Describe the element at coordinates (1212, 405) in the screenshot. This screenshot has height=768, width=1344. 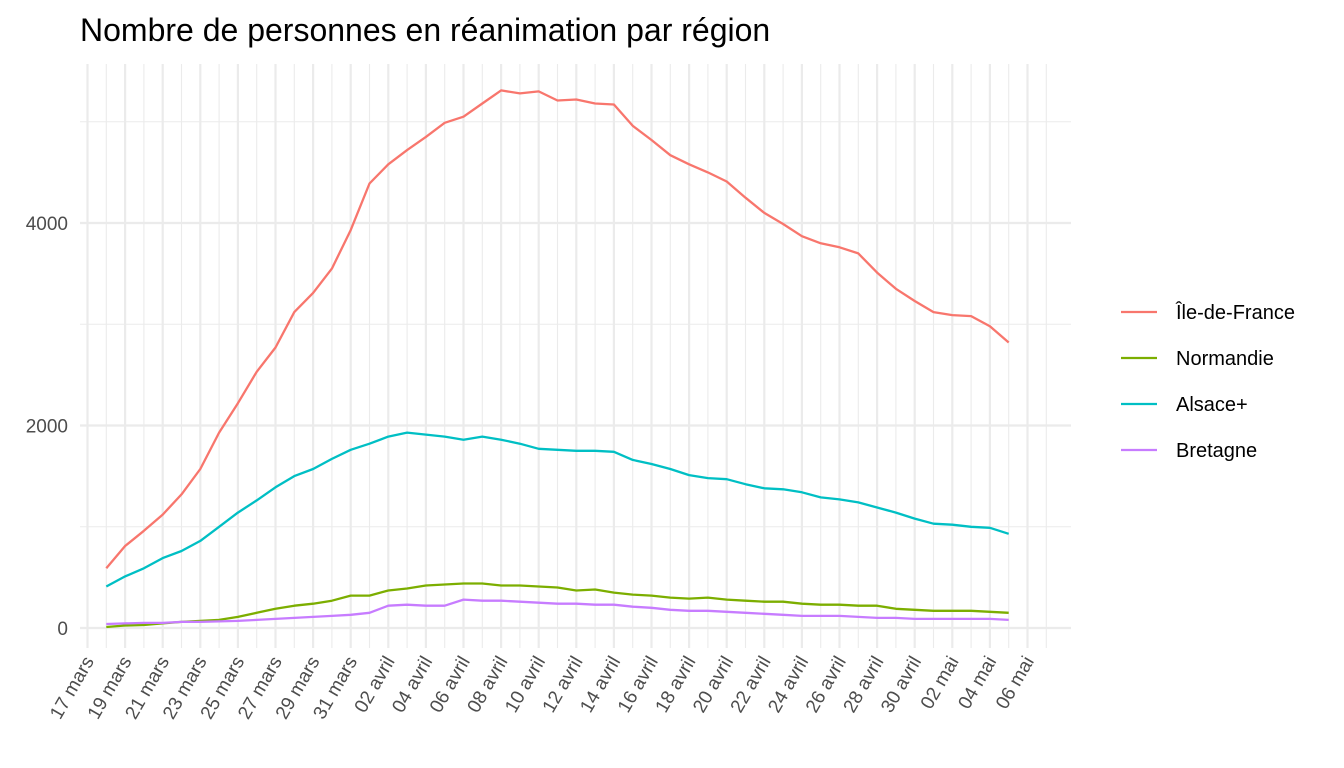
I see `legend-label-2: Alsace+` at that location.